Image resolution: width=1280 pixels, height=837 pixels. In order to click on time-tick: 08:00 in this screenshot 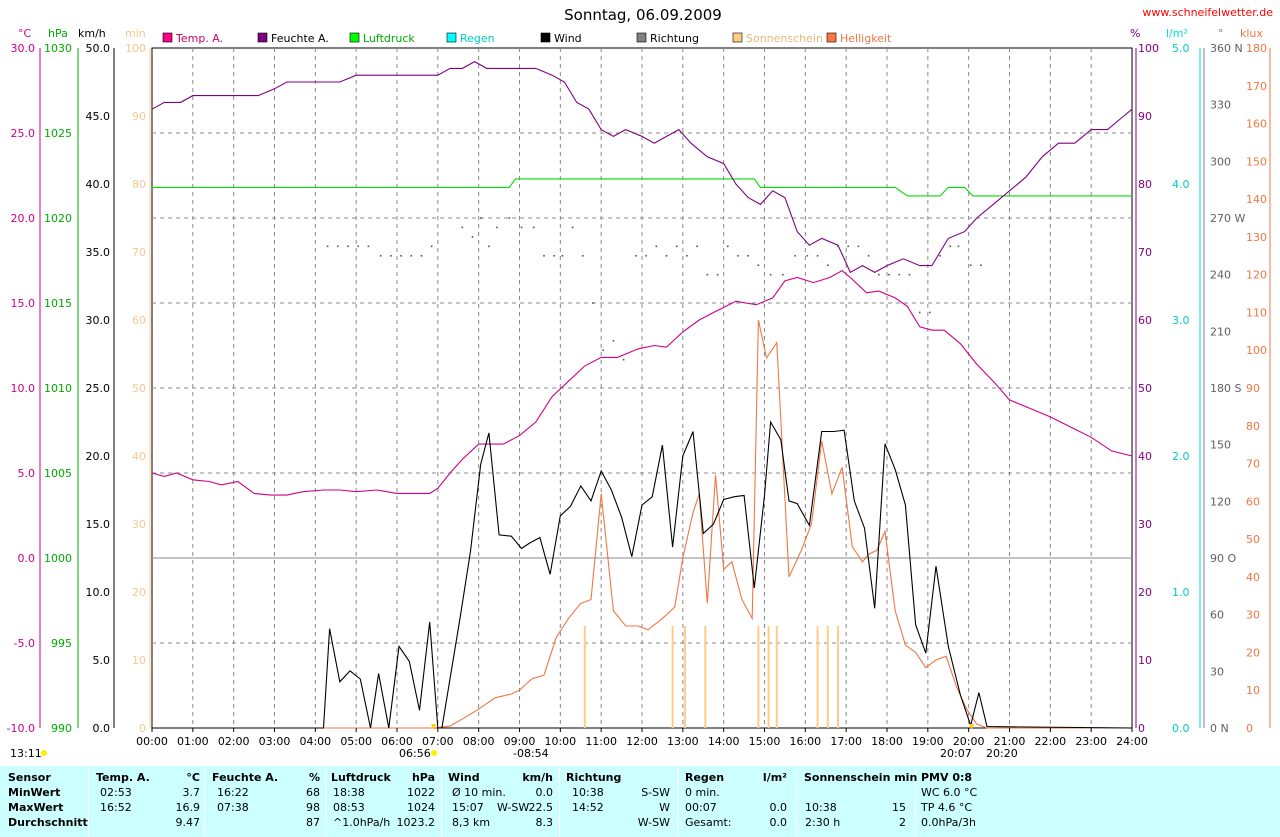, I will do `click(479, 741)`.